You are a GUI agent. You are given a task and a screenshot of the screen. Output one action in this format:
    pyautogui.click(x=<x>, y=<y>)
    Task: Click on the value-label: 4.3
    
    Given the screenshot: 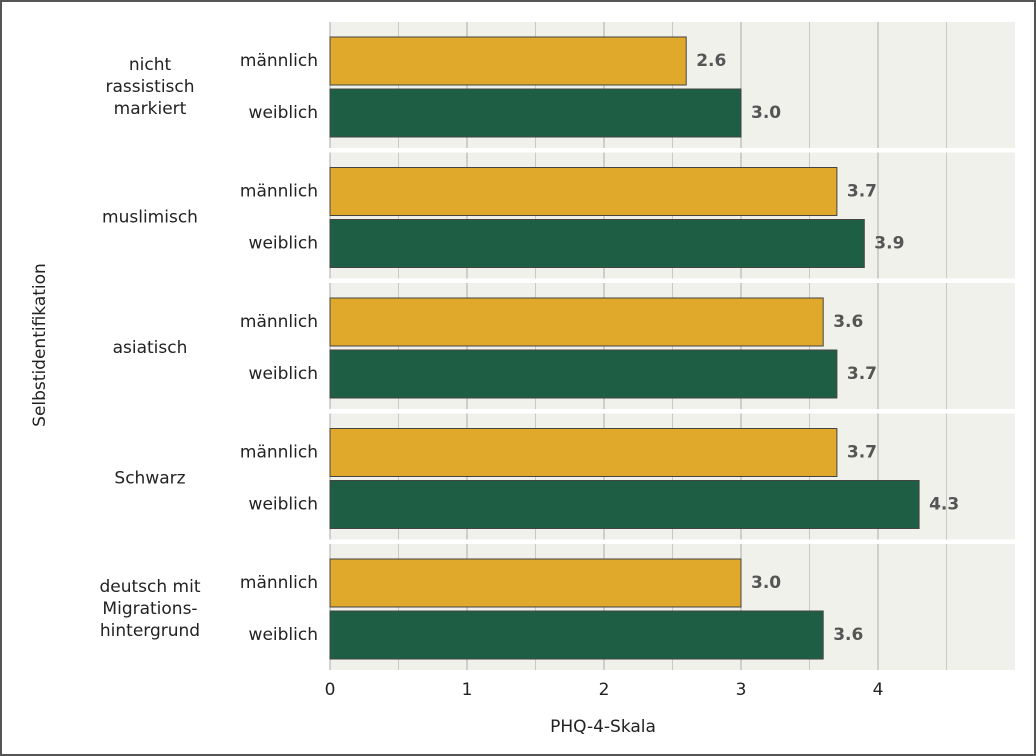 What is the action you would take?
    pyautogui.click(x=944, y=505)
    